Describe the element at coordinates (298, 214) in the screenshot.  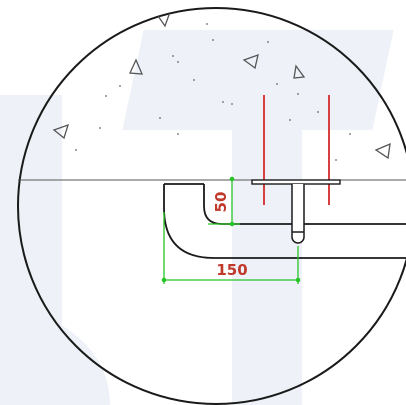
I see `bolt` at that location.